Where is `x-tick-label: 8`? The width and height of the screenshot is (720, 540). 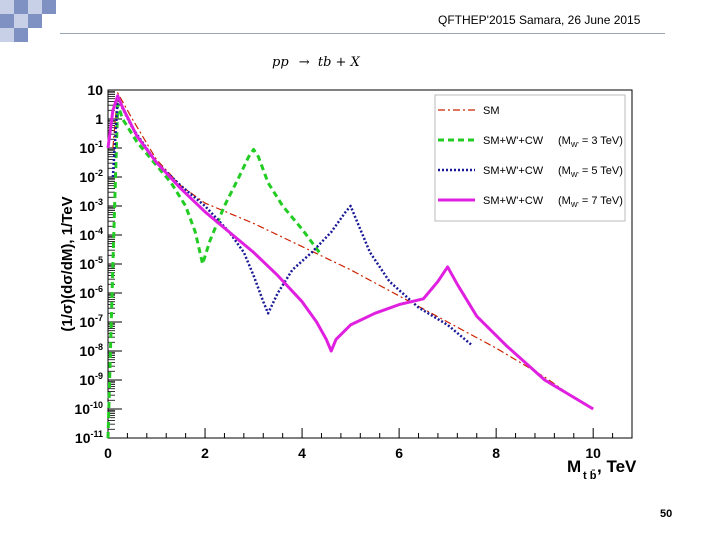 x-tick-label: 8 is located at coordinates (496, 453).